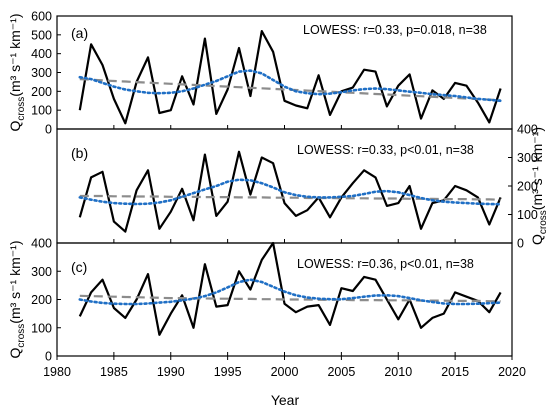 This screenshot has height=412, width=550. I want to click on x-ticks: 1980 1985 1990 1995 2000 2005 2010 2015 2020, so click(284, 367).